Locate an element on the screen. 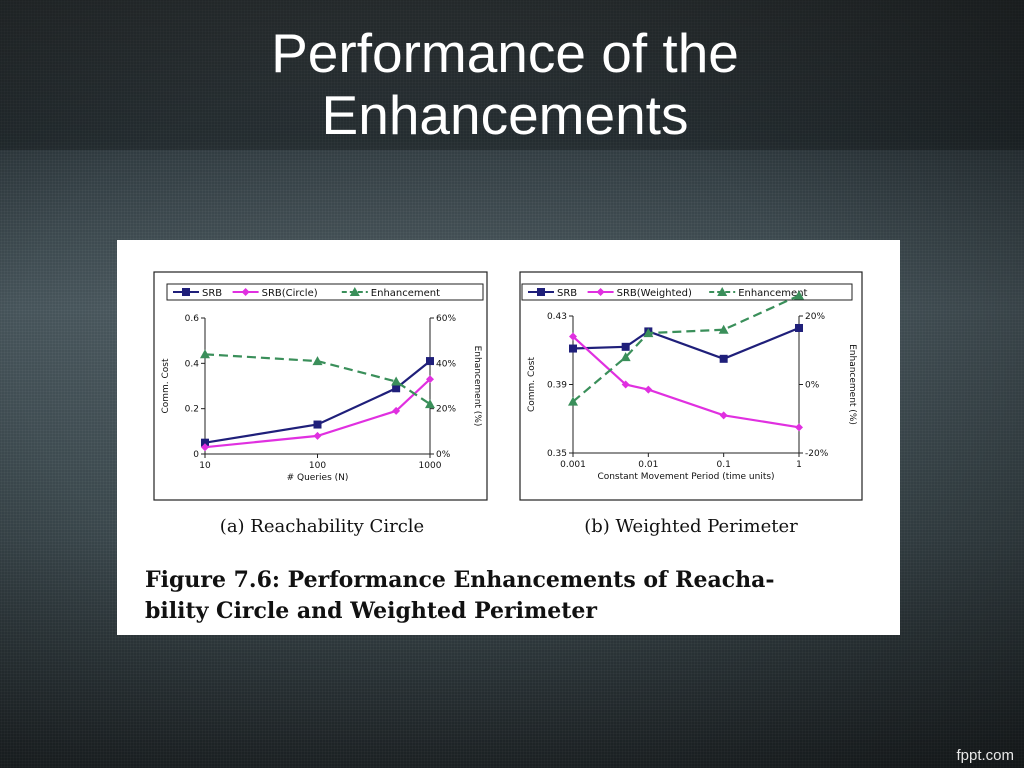 The image size is (1024, 768). slide-title-line-2: Enhancements is located at coordinates (505, 115).